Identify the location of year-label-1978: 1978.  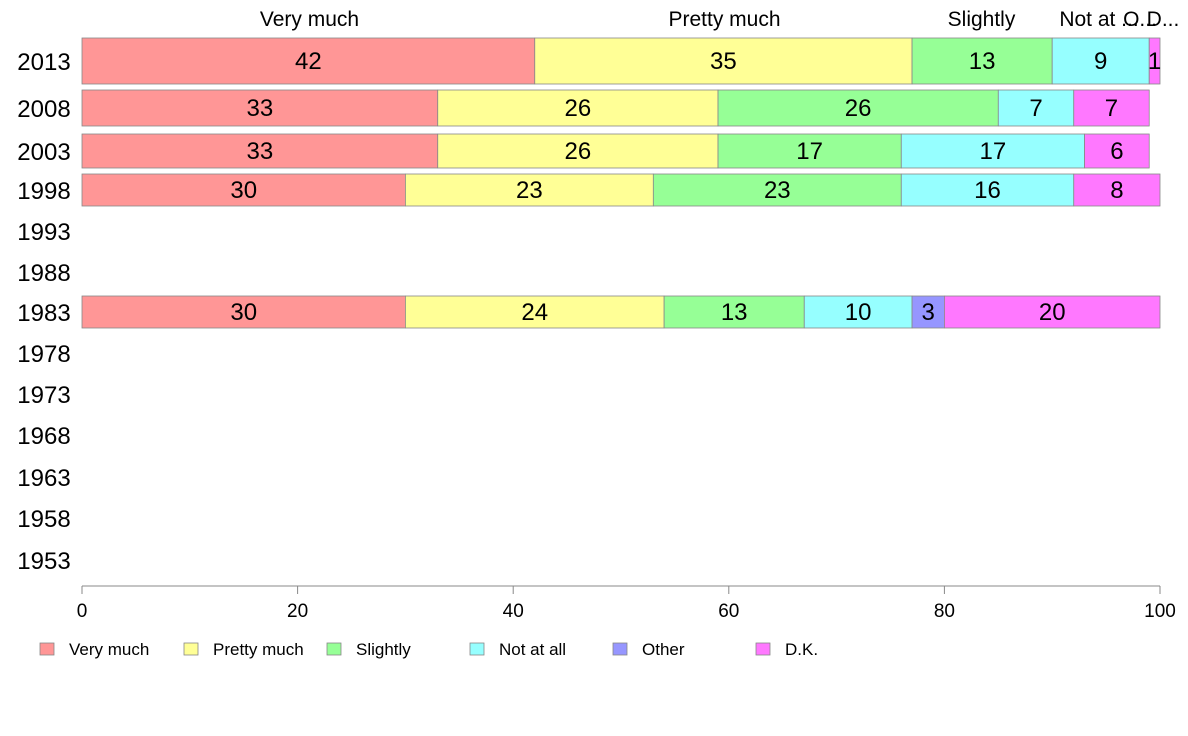
(43, 354).